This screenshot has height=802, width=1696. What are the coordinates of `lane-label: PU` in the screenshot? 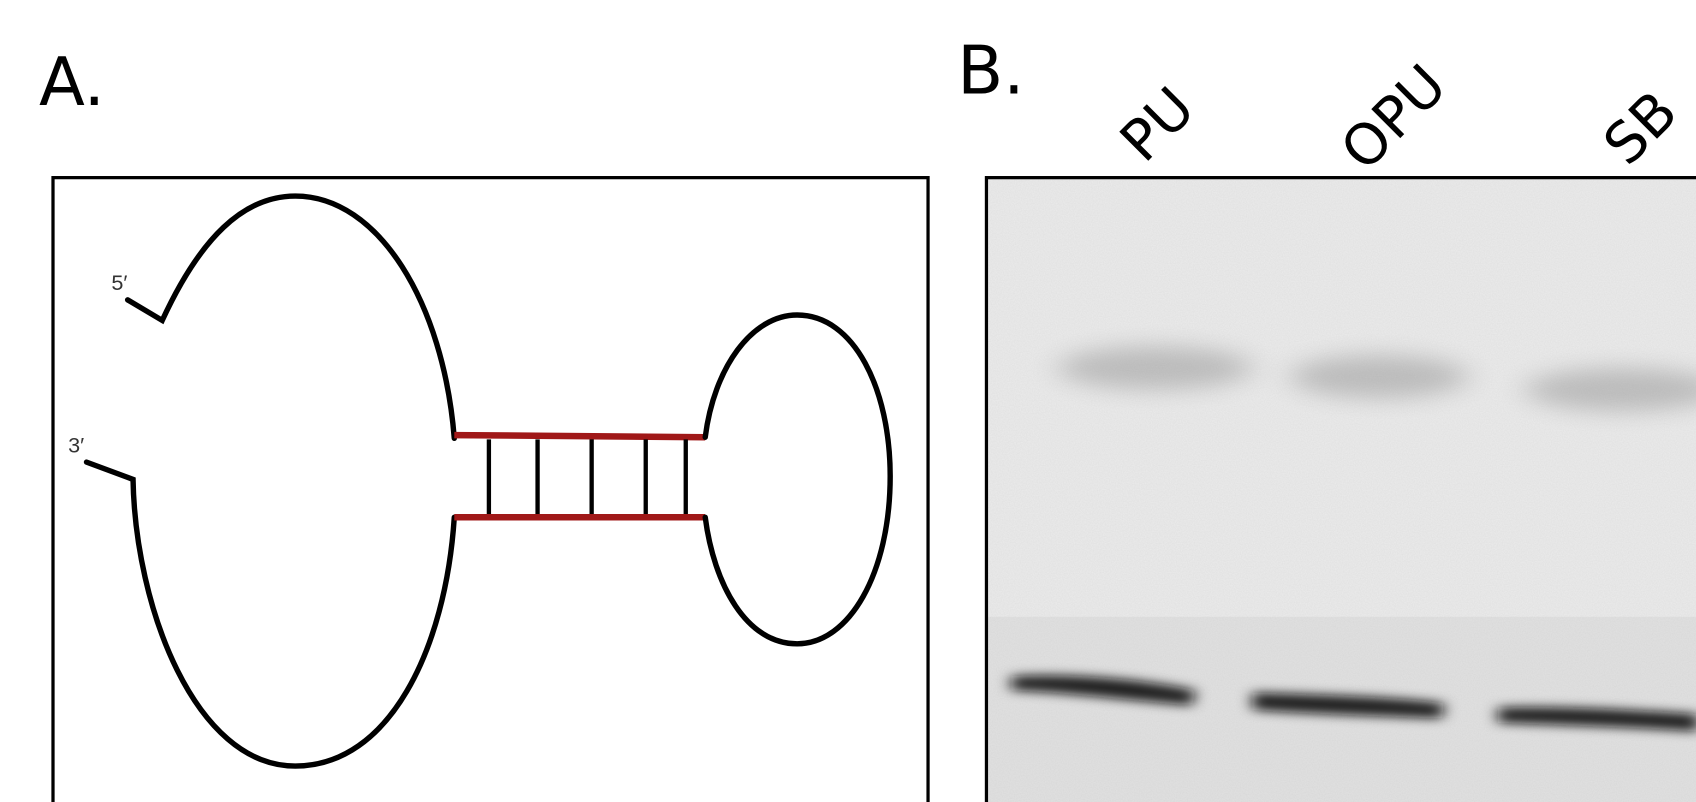 It's located at (1157, 125).